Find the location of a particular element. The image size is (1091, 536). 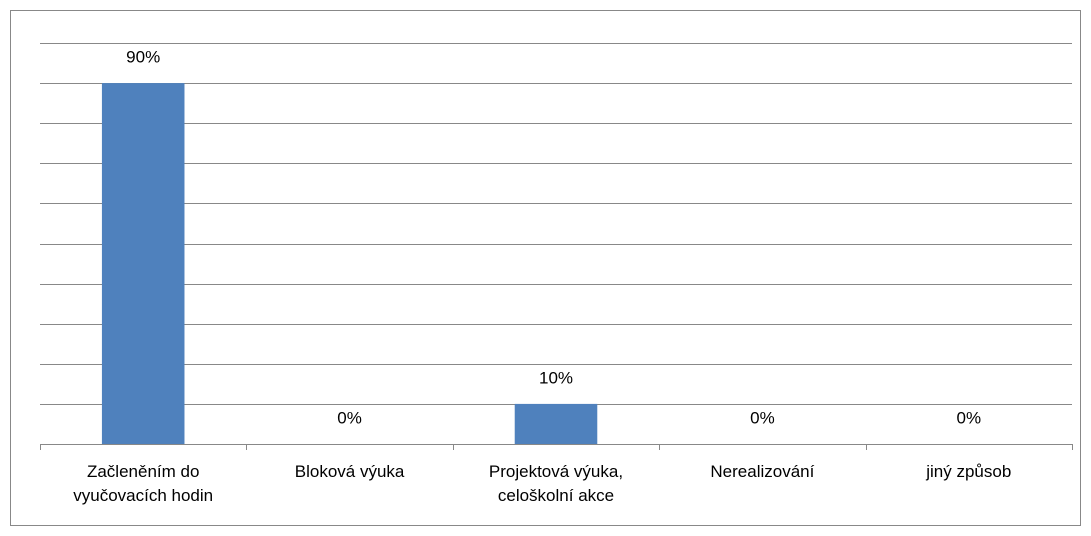

x-tick-label: Bloková výuka is located at coordinates (349, 471).